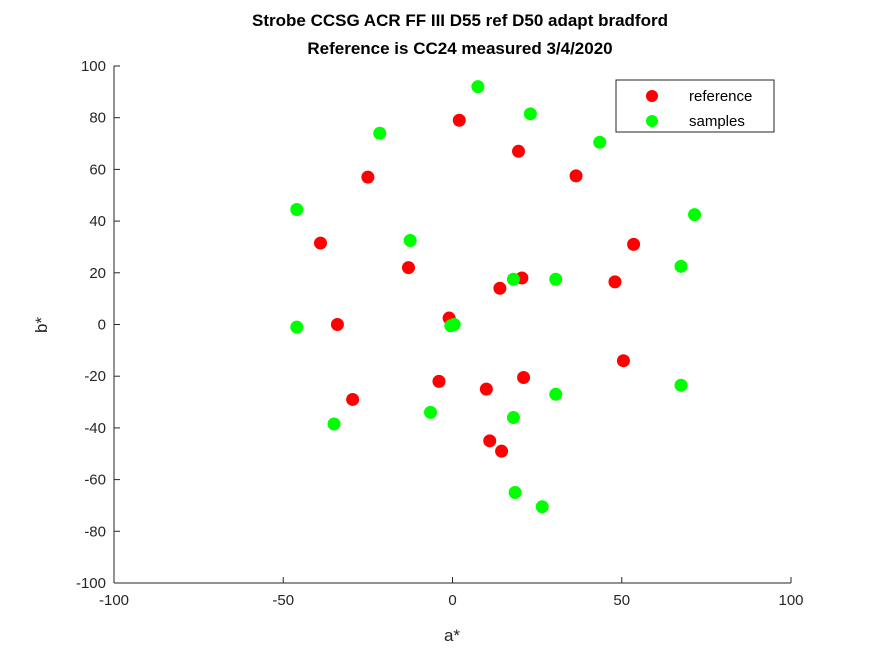  What do you see at coordinates (91, 583) in the screenshot?
I see `y-tick-label: -100` at bounding box center [91, 583].